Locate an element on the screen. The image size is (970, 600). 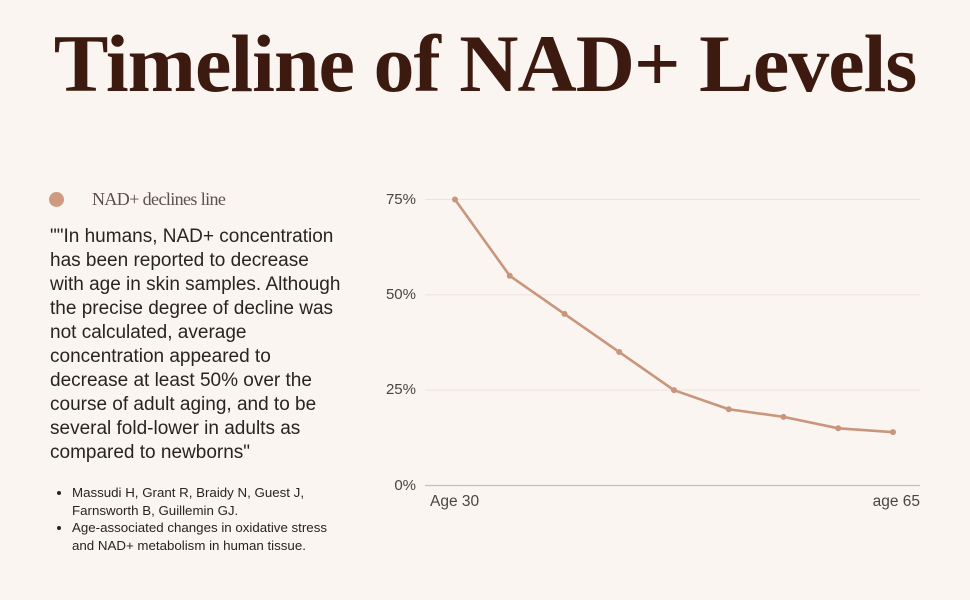
quote-line: compared to newborns" is located at coordinates (150, 452).